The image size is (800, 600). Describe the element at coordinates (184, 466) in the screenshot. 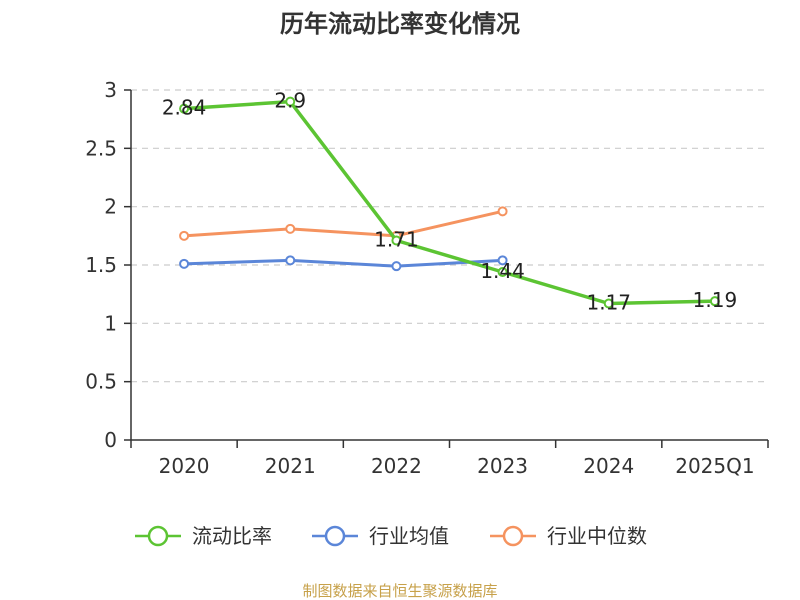

I see `x-tick-label: 2020` at that location.